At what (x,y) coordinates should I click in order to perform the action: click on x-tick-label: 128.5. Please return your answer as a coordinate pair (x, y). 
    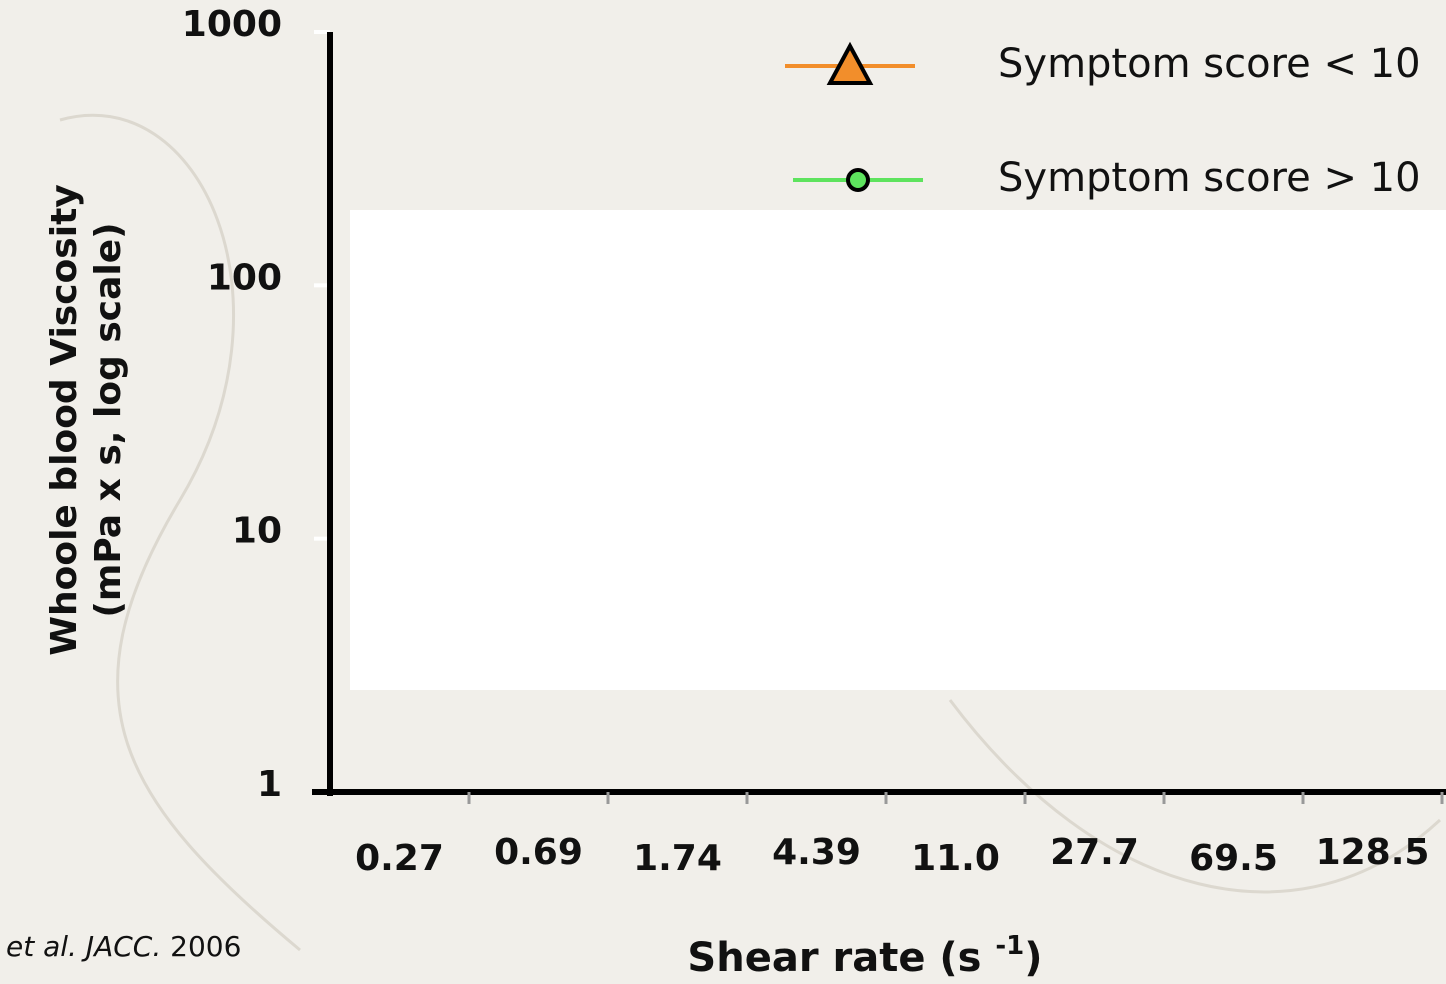
    Looking at the image, I should click on (1373, 852).